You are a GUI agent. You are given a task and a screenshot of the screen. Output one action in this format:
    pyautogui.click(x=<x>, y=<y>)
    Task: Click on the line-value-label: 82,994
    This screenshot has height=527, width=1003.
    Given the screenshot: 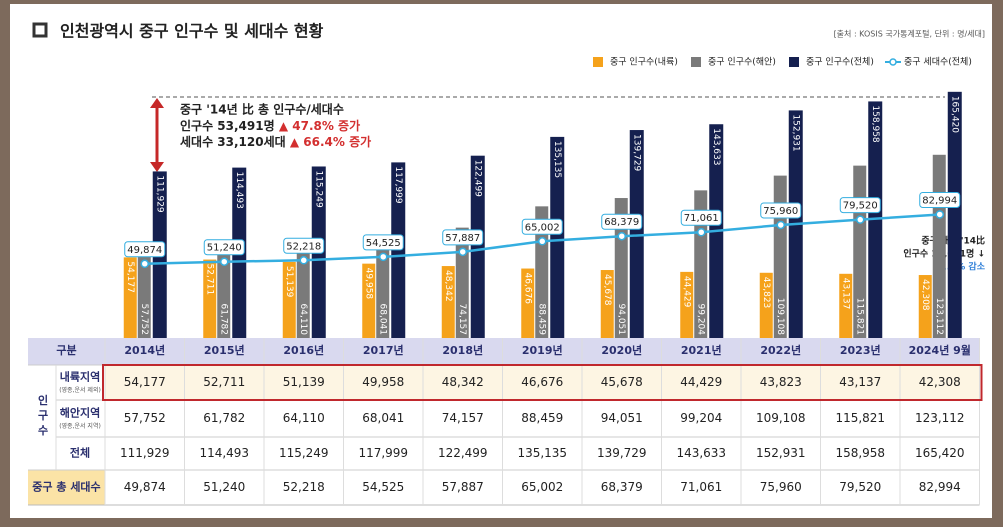 What is the action you would take?
    pyautogui.click(x=939, y=200)
    